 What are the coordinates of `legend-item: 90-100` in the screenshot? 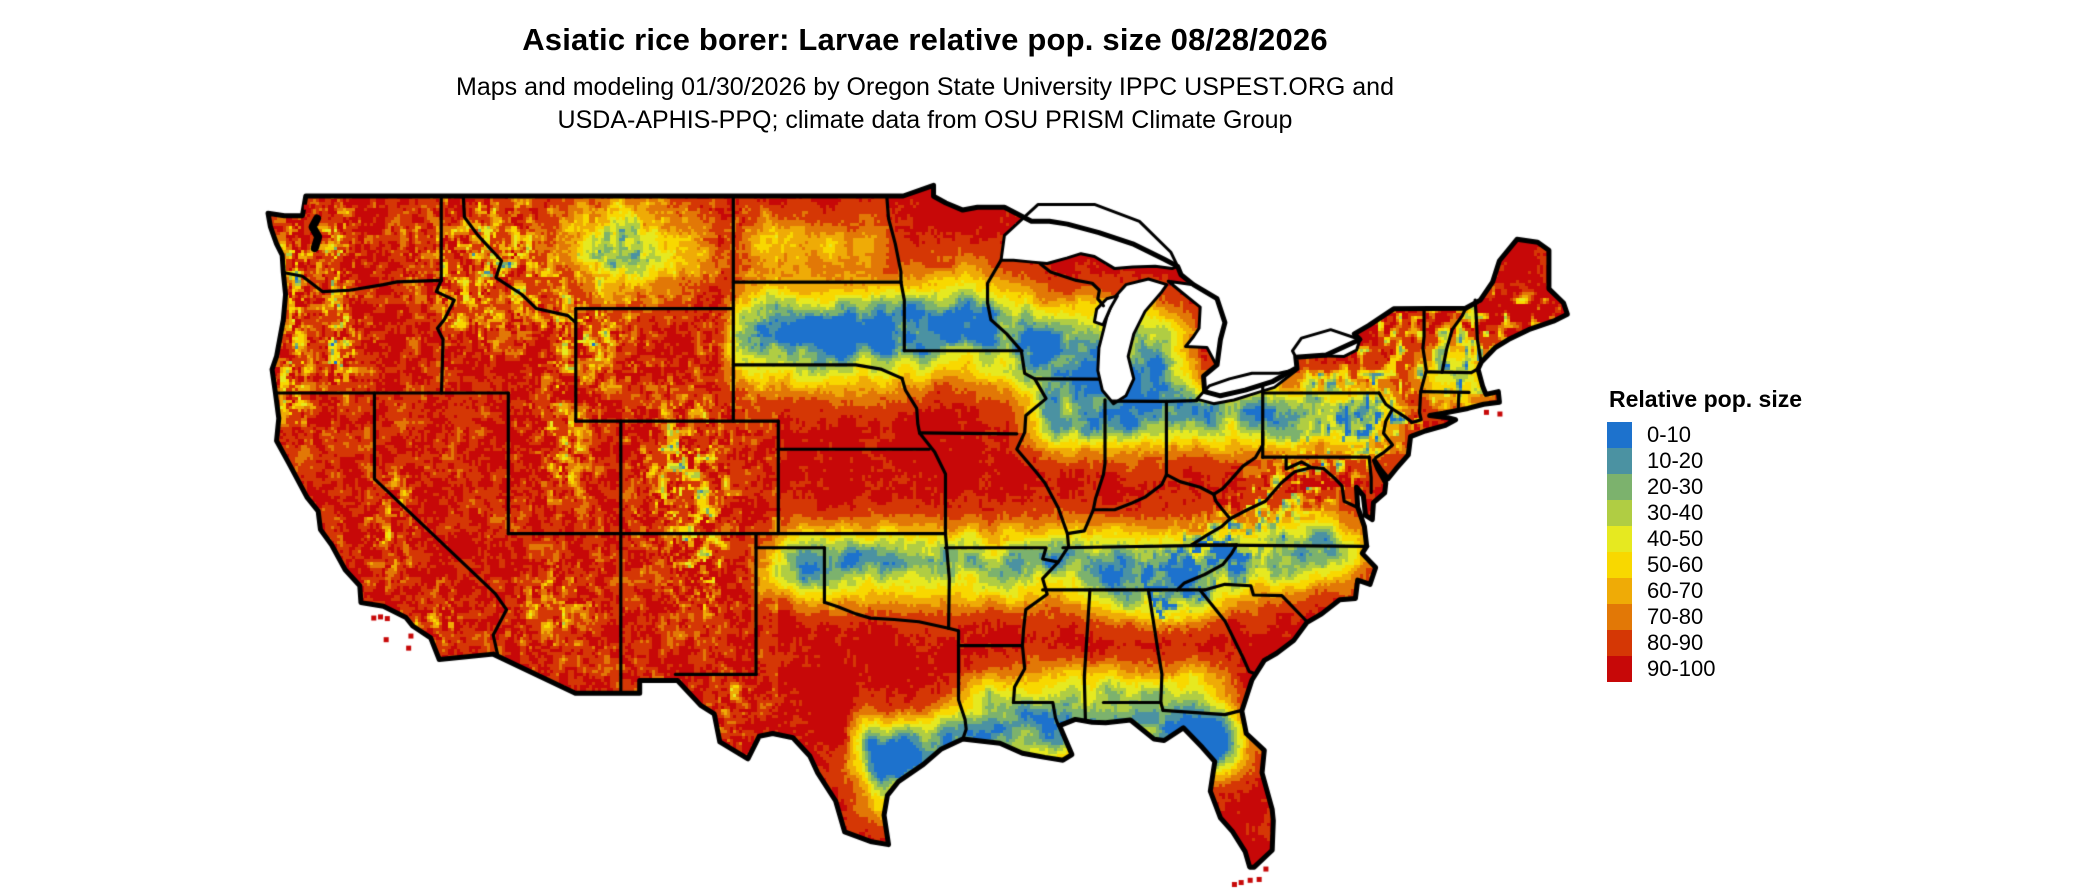 It's located at (1704, 669).